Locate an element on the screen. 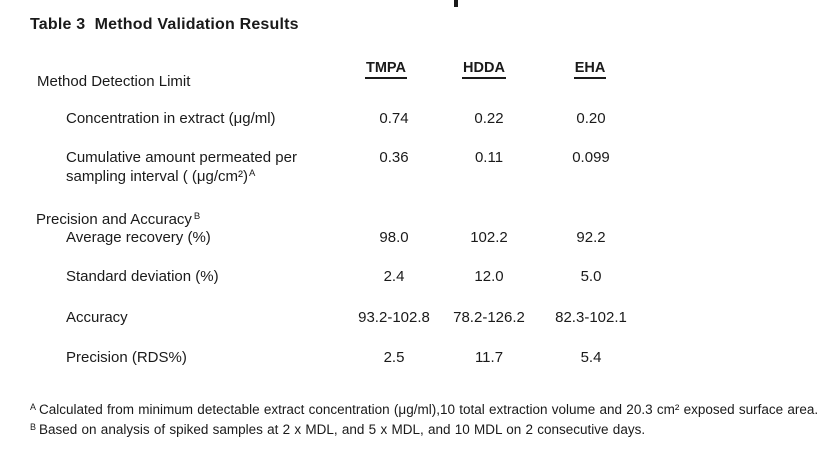  section-heading-precision-accuracy: Precision and Accuracy B is located at coordinates (118, 220).